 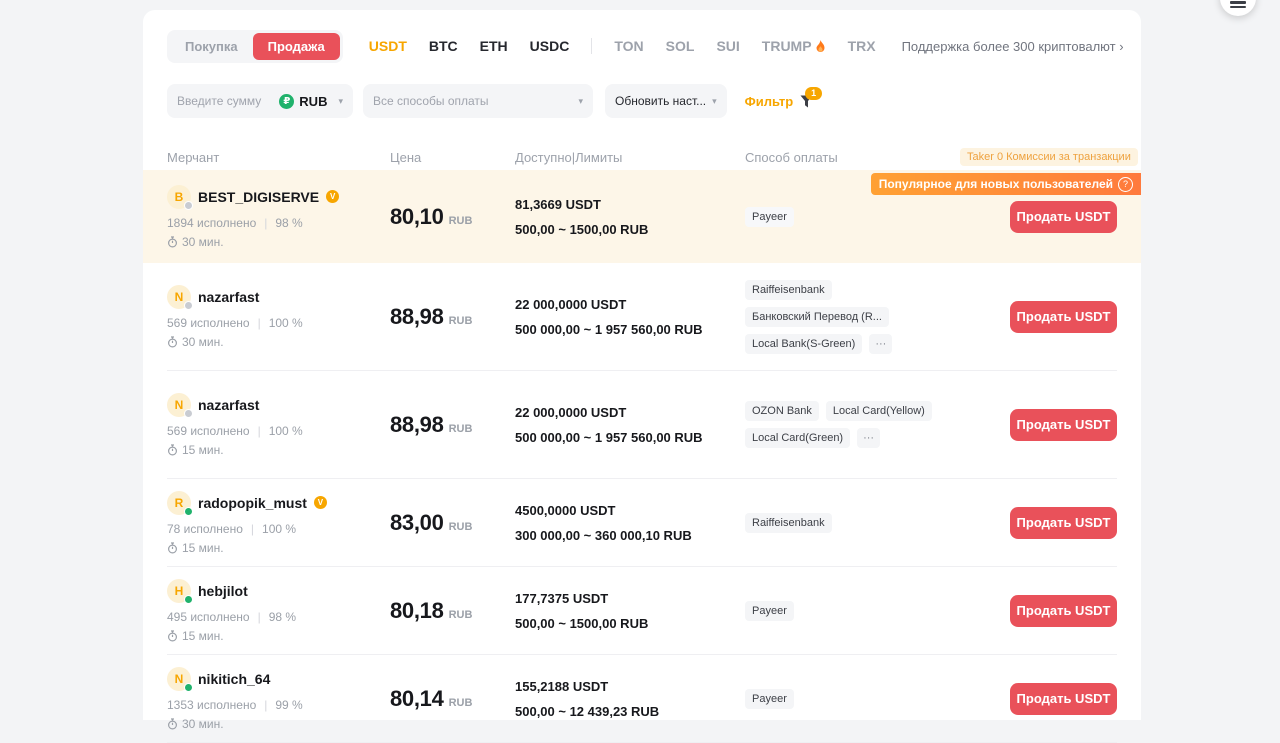 What do you see at coordinates (629, 46) in the screenshot?
I see `tab-coin-ton: TON` at bounding box center [629, 46].